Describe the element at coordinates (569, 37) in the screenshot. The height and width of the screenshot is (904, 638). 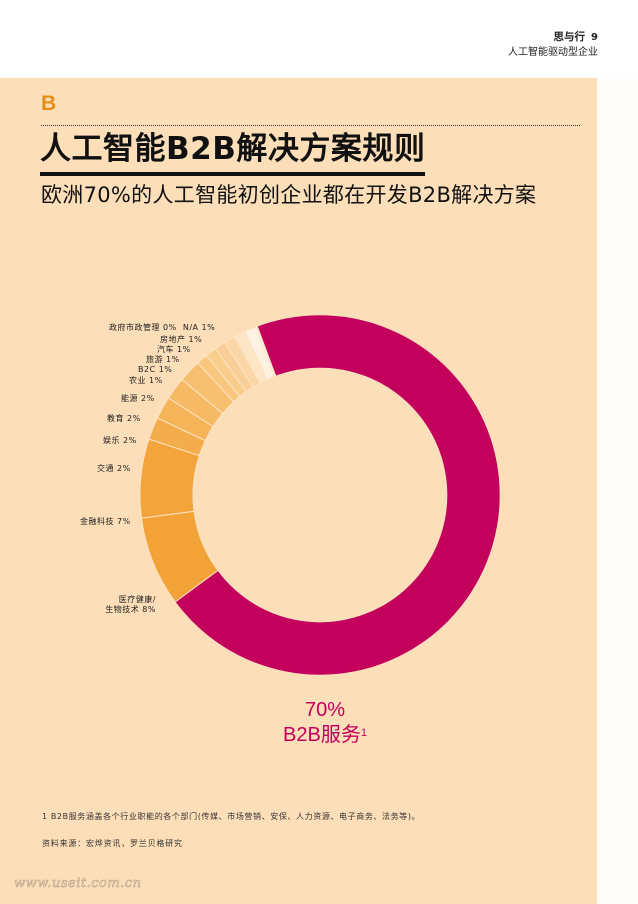
I see `header-section: 思与行` at that location.